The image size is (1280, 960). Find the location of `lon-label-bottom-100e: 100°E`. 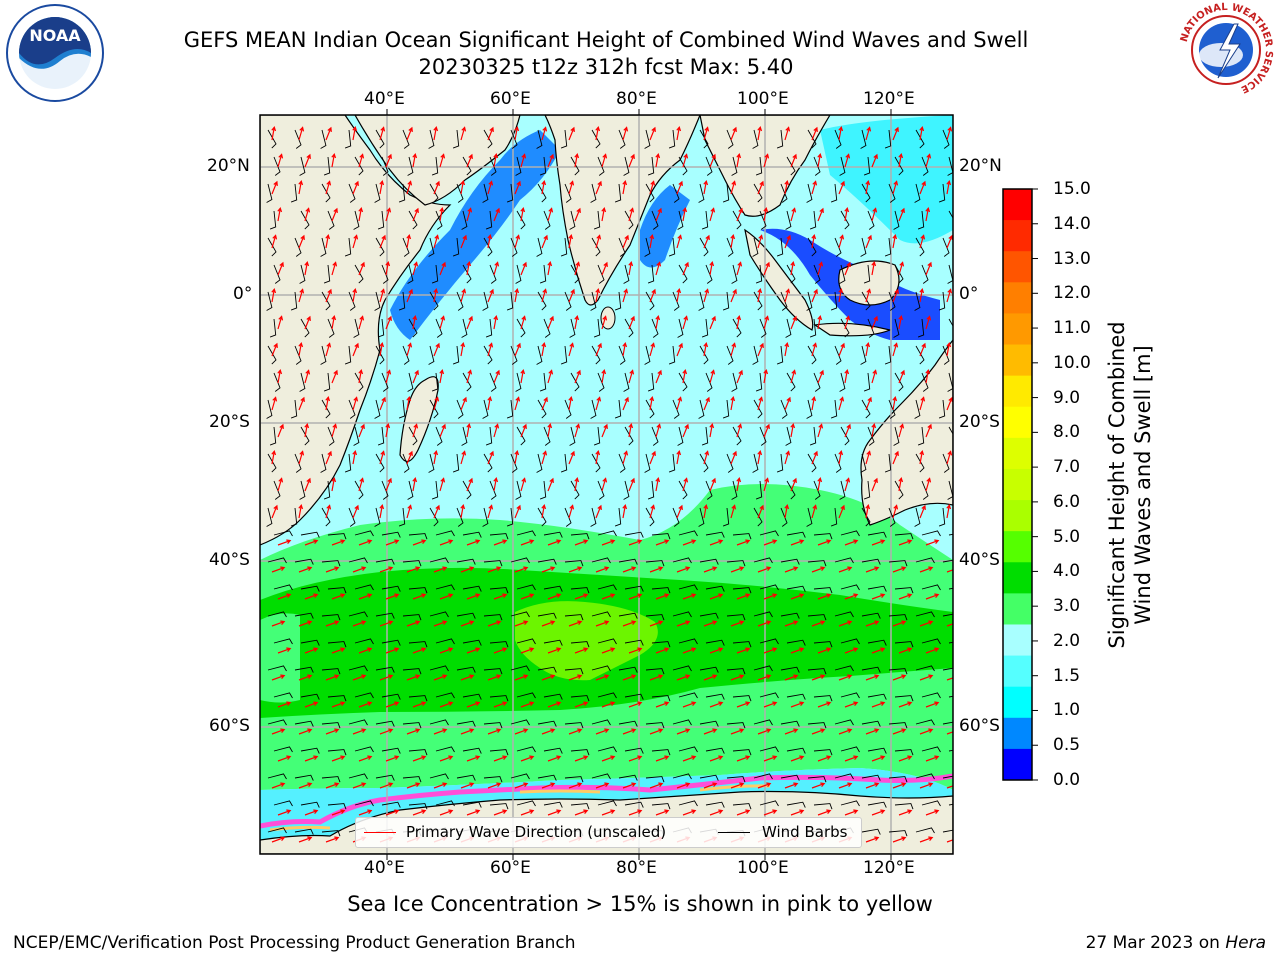

lon-label-bottom-100e: 100°E is located at coordinates (763, 868).